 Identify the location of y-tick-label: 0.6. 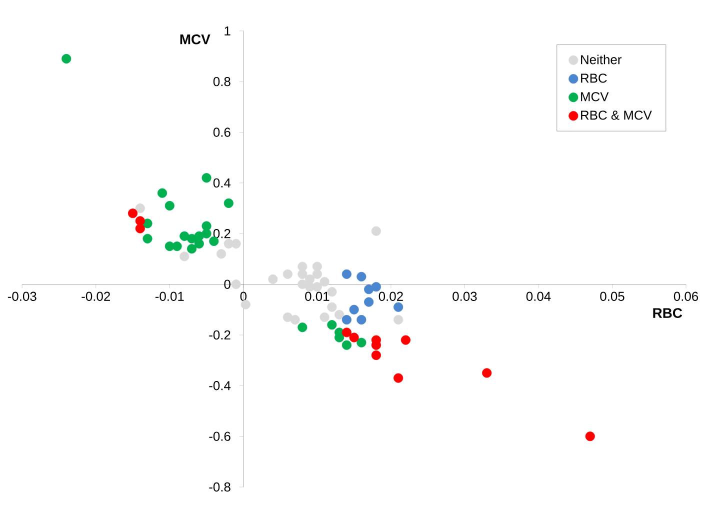
(221, 132).